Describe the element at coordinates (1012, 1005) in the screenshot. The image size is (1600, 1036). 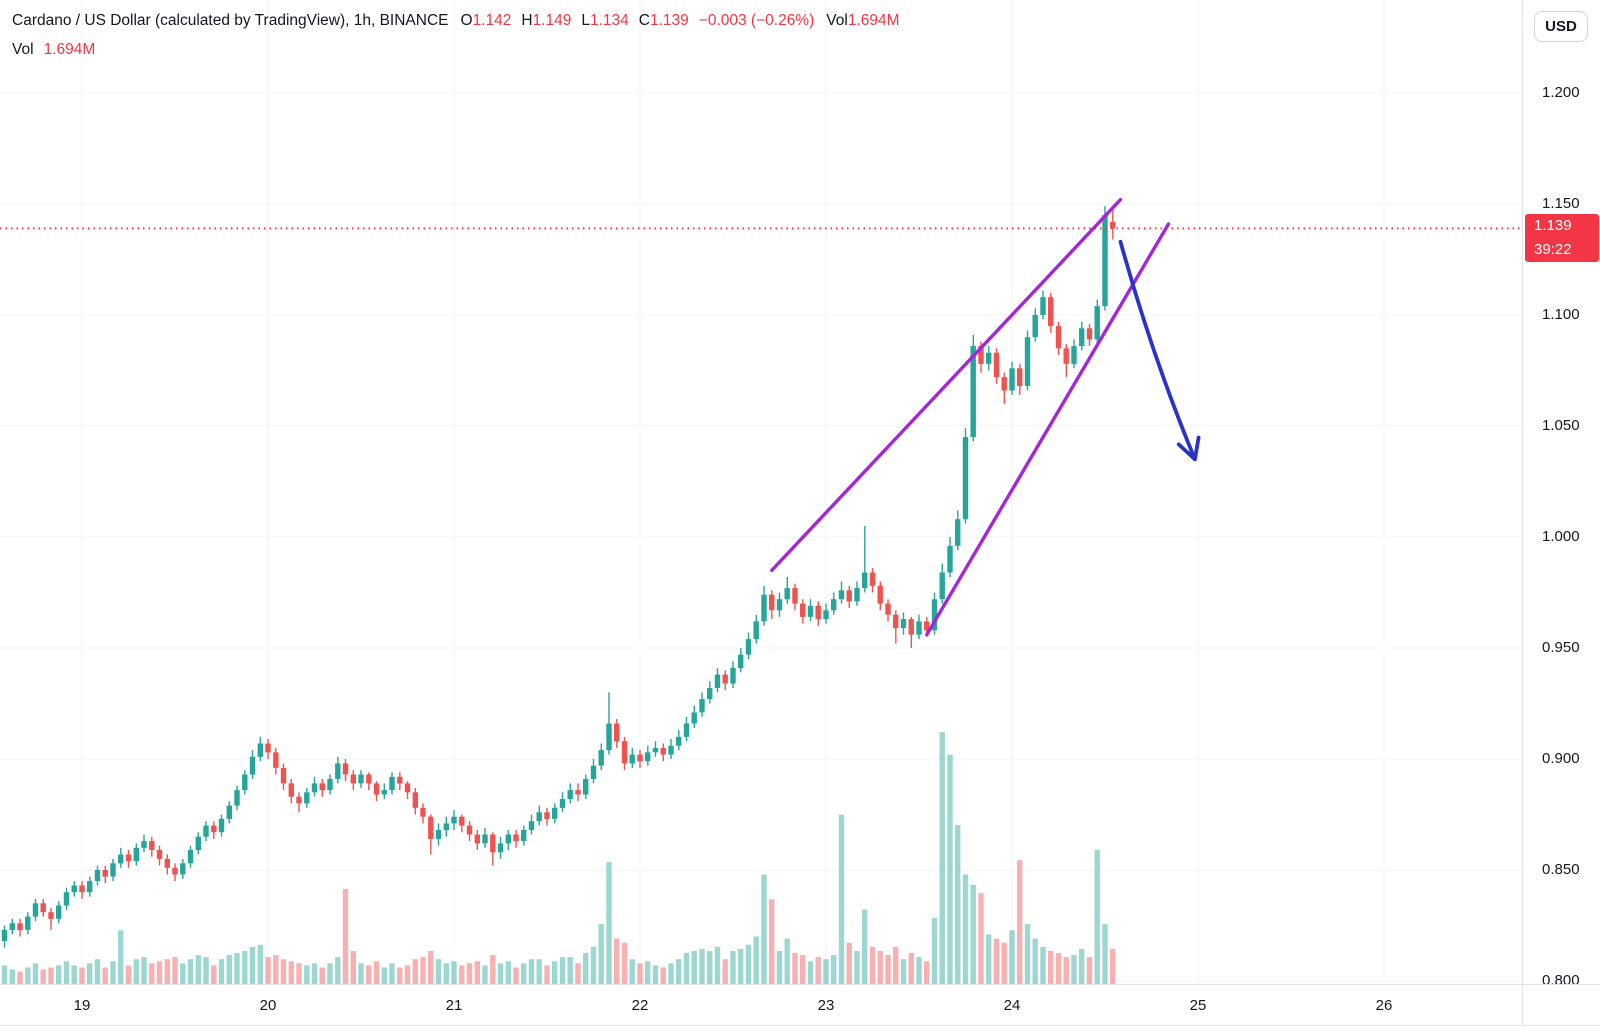
I see `time-tick-label: 24` at that location.